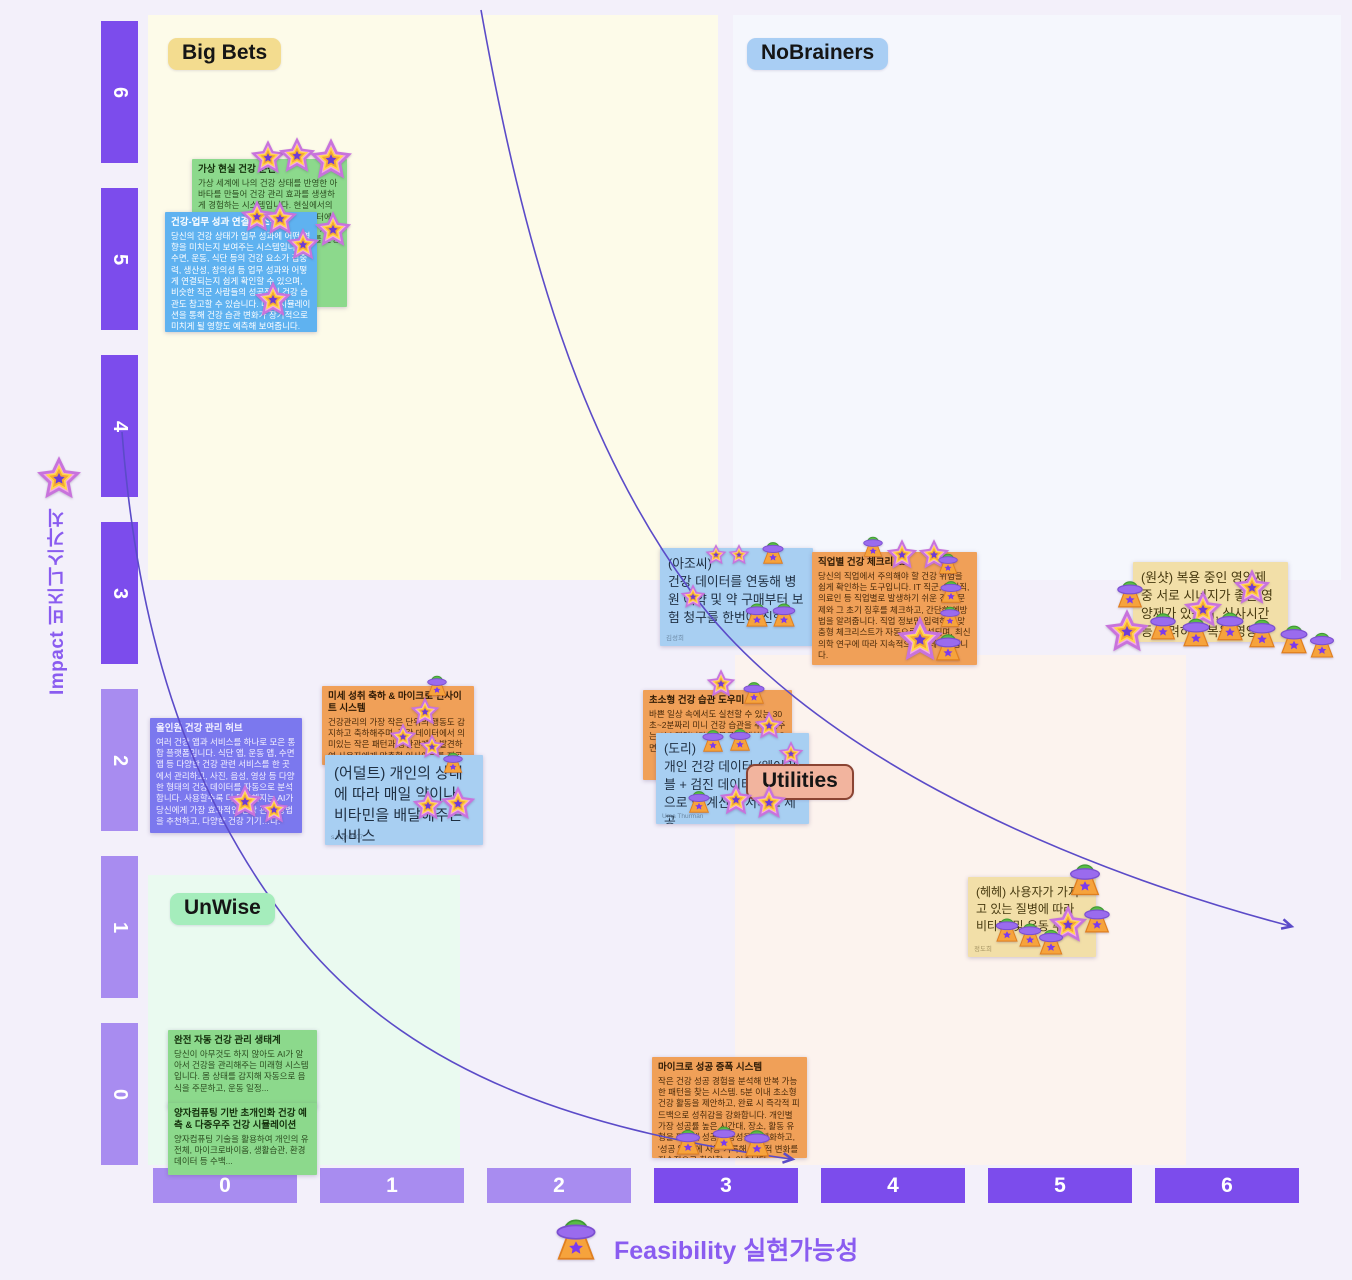  I want to click on y-axis-block-3: 3, so click(119, 593).